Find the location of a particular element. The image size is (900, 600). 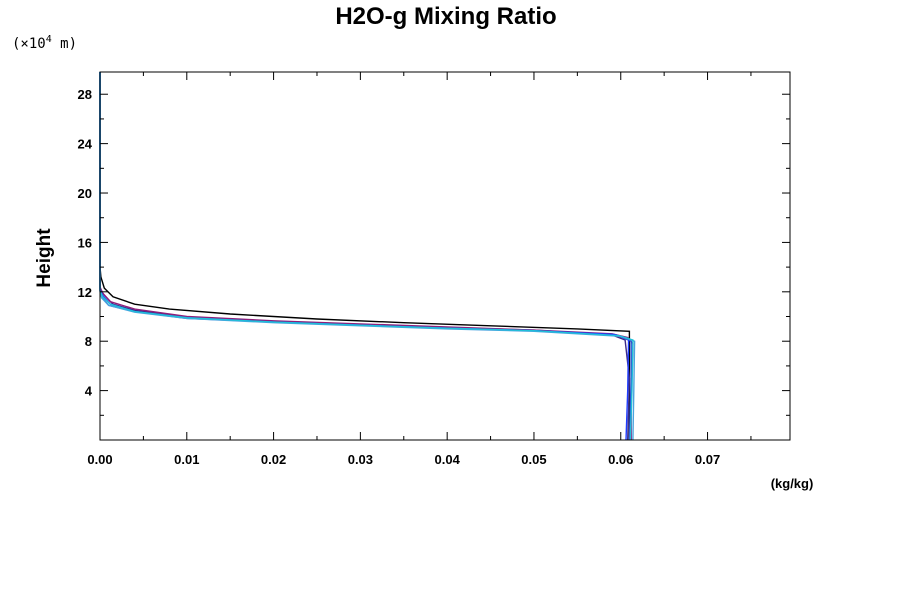

x-axis-unit: (kg/kg) is located at coordinates (792, 483).